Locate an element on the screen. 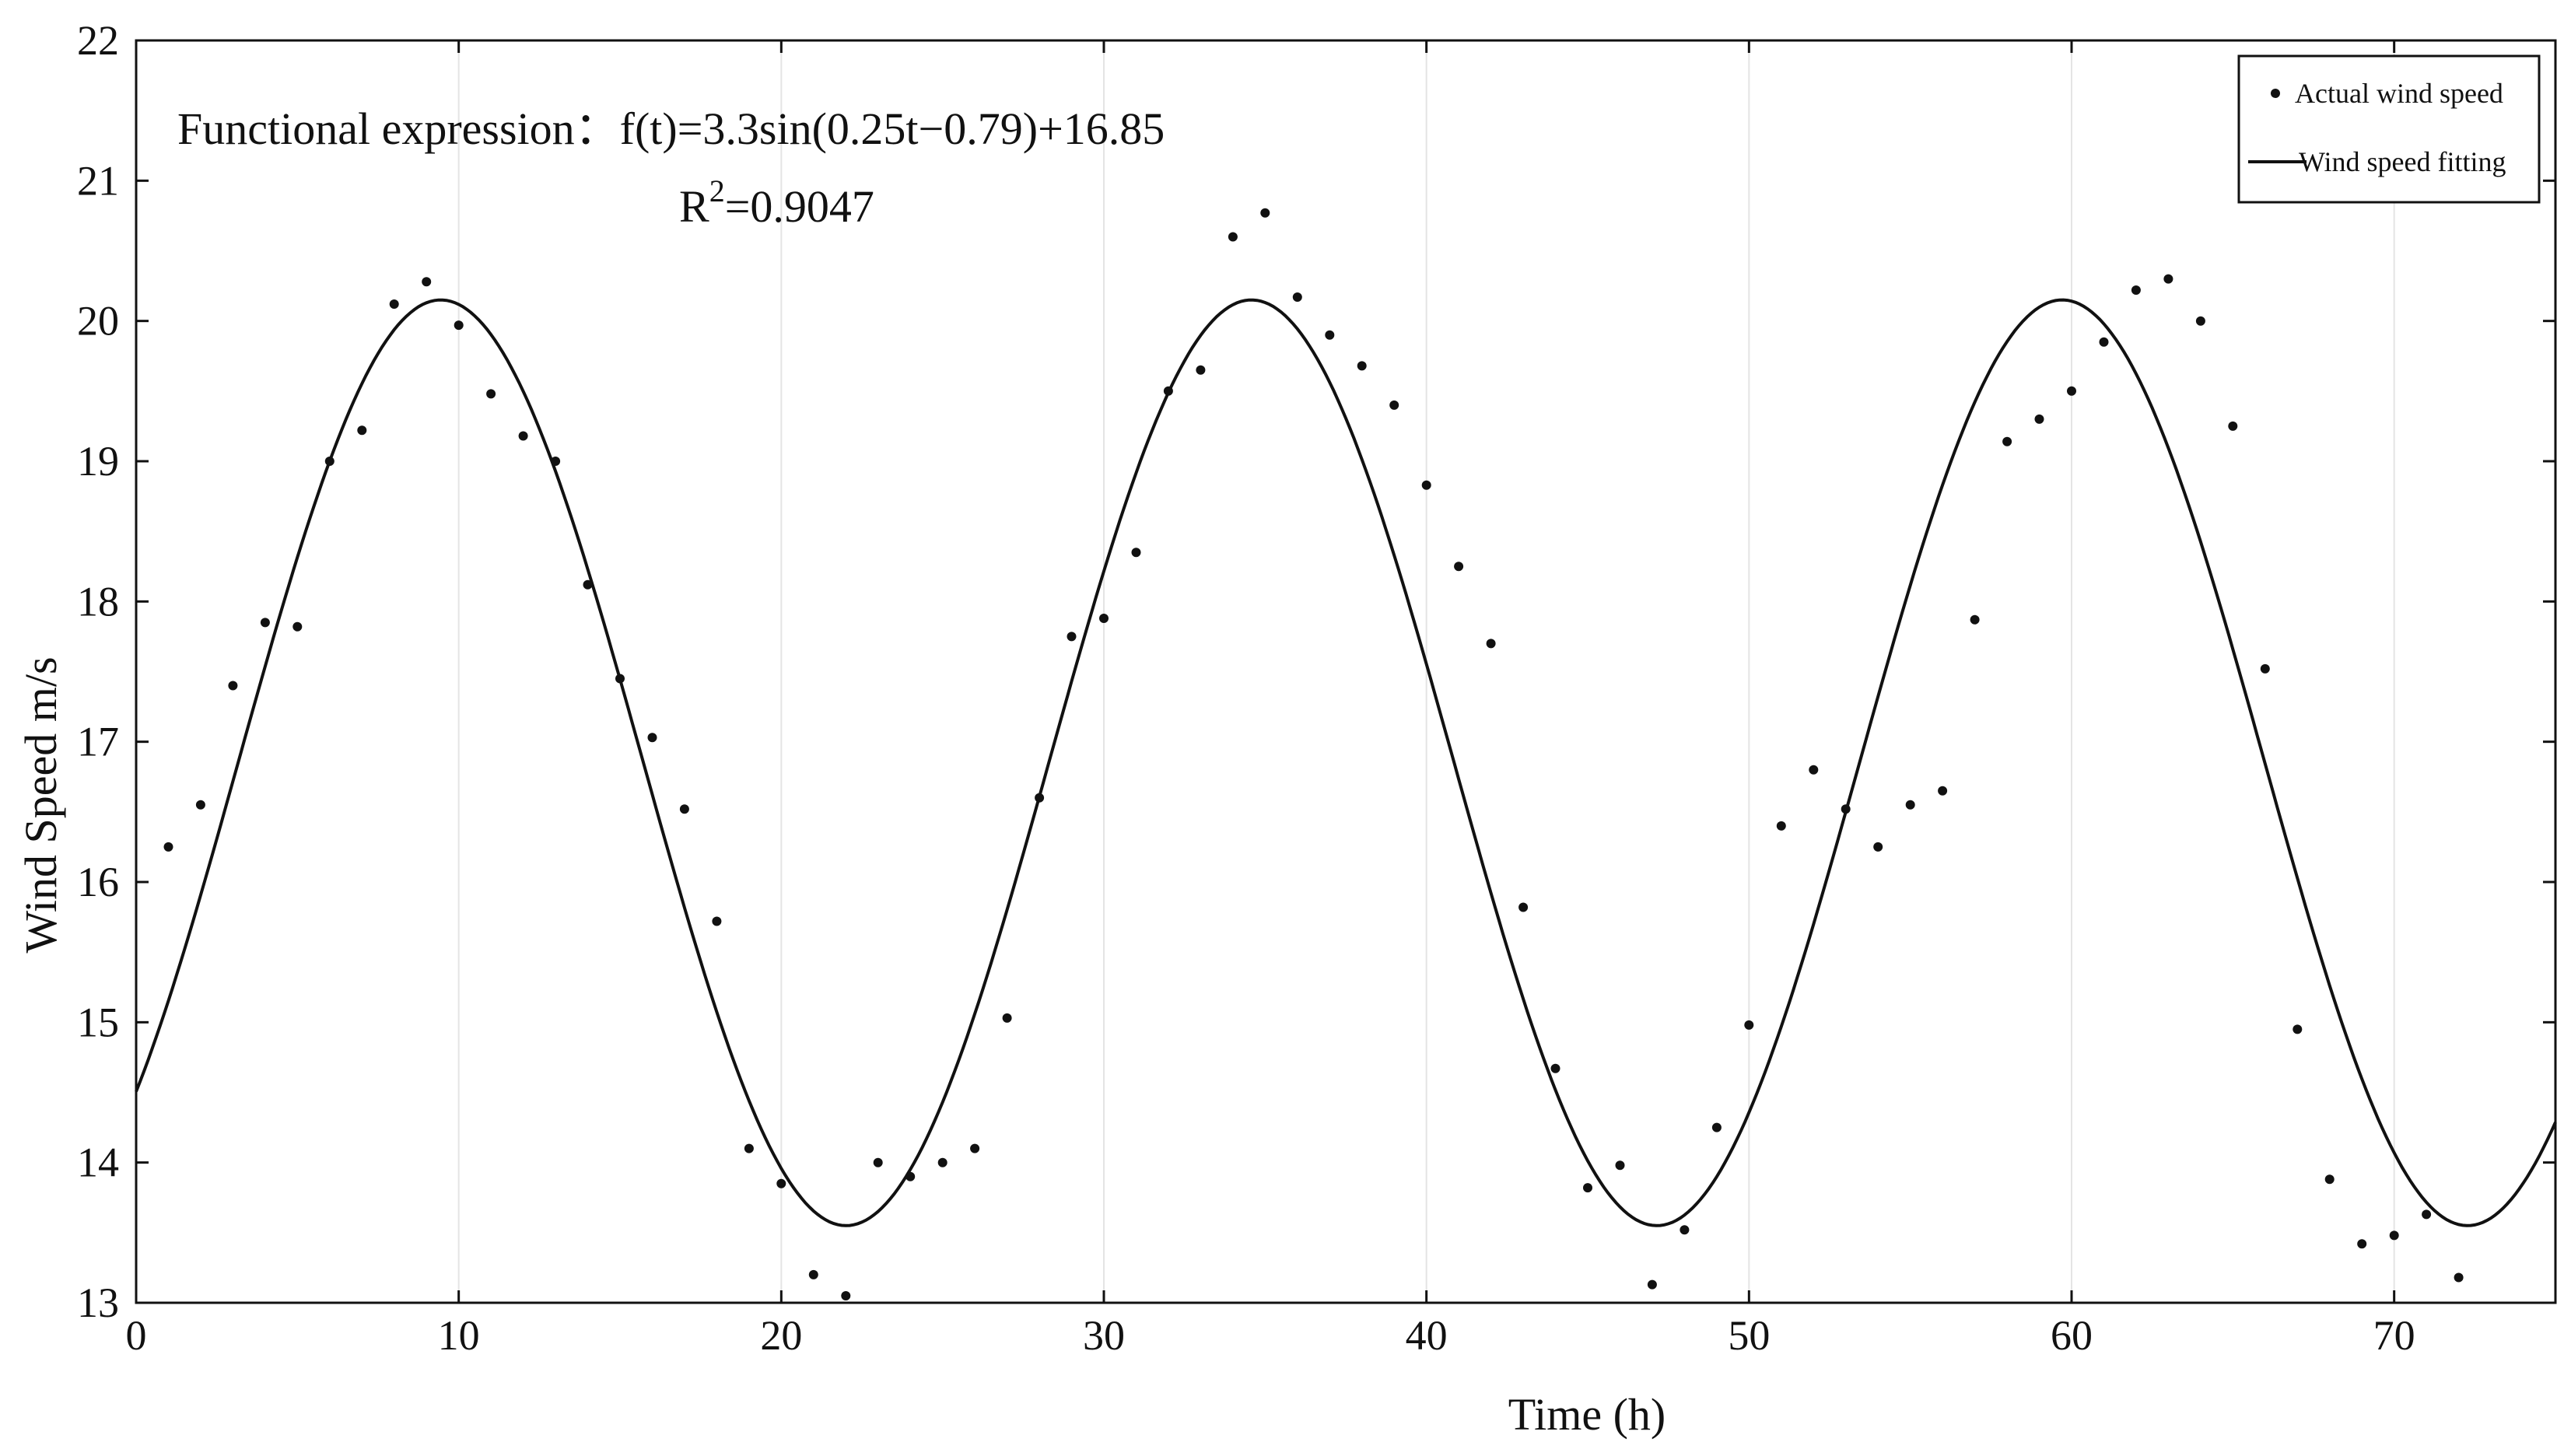  x-tick-label-10: 10 is located at coordinates (459, 1335).